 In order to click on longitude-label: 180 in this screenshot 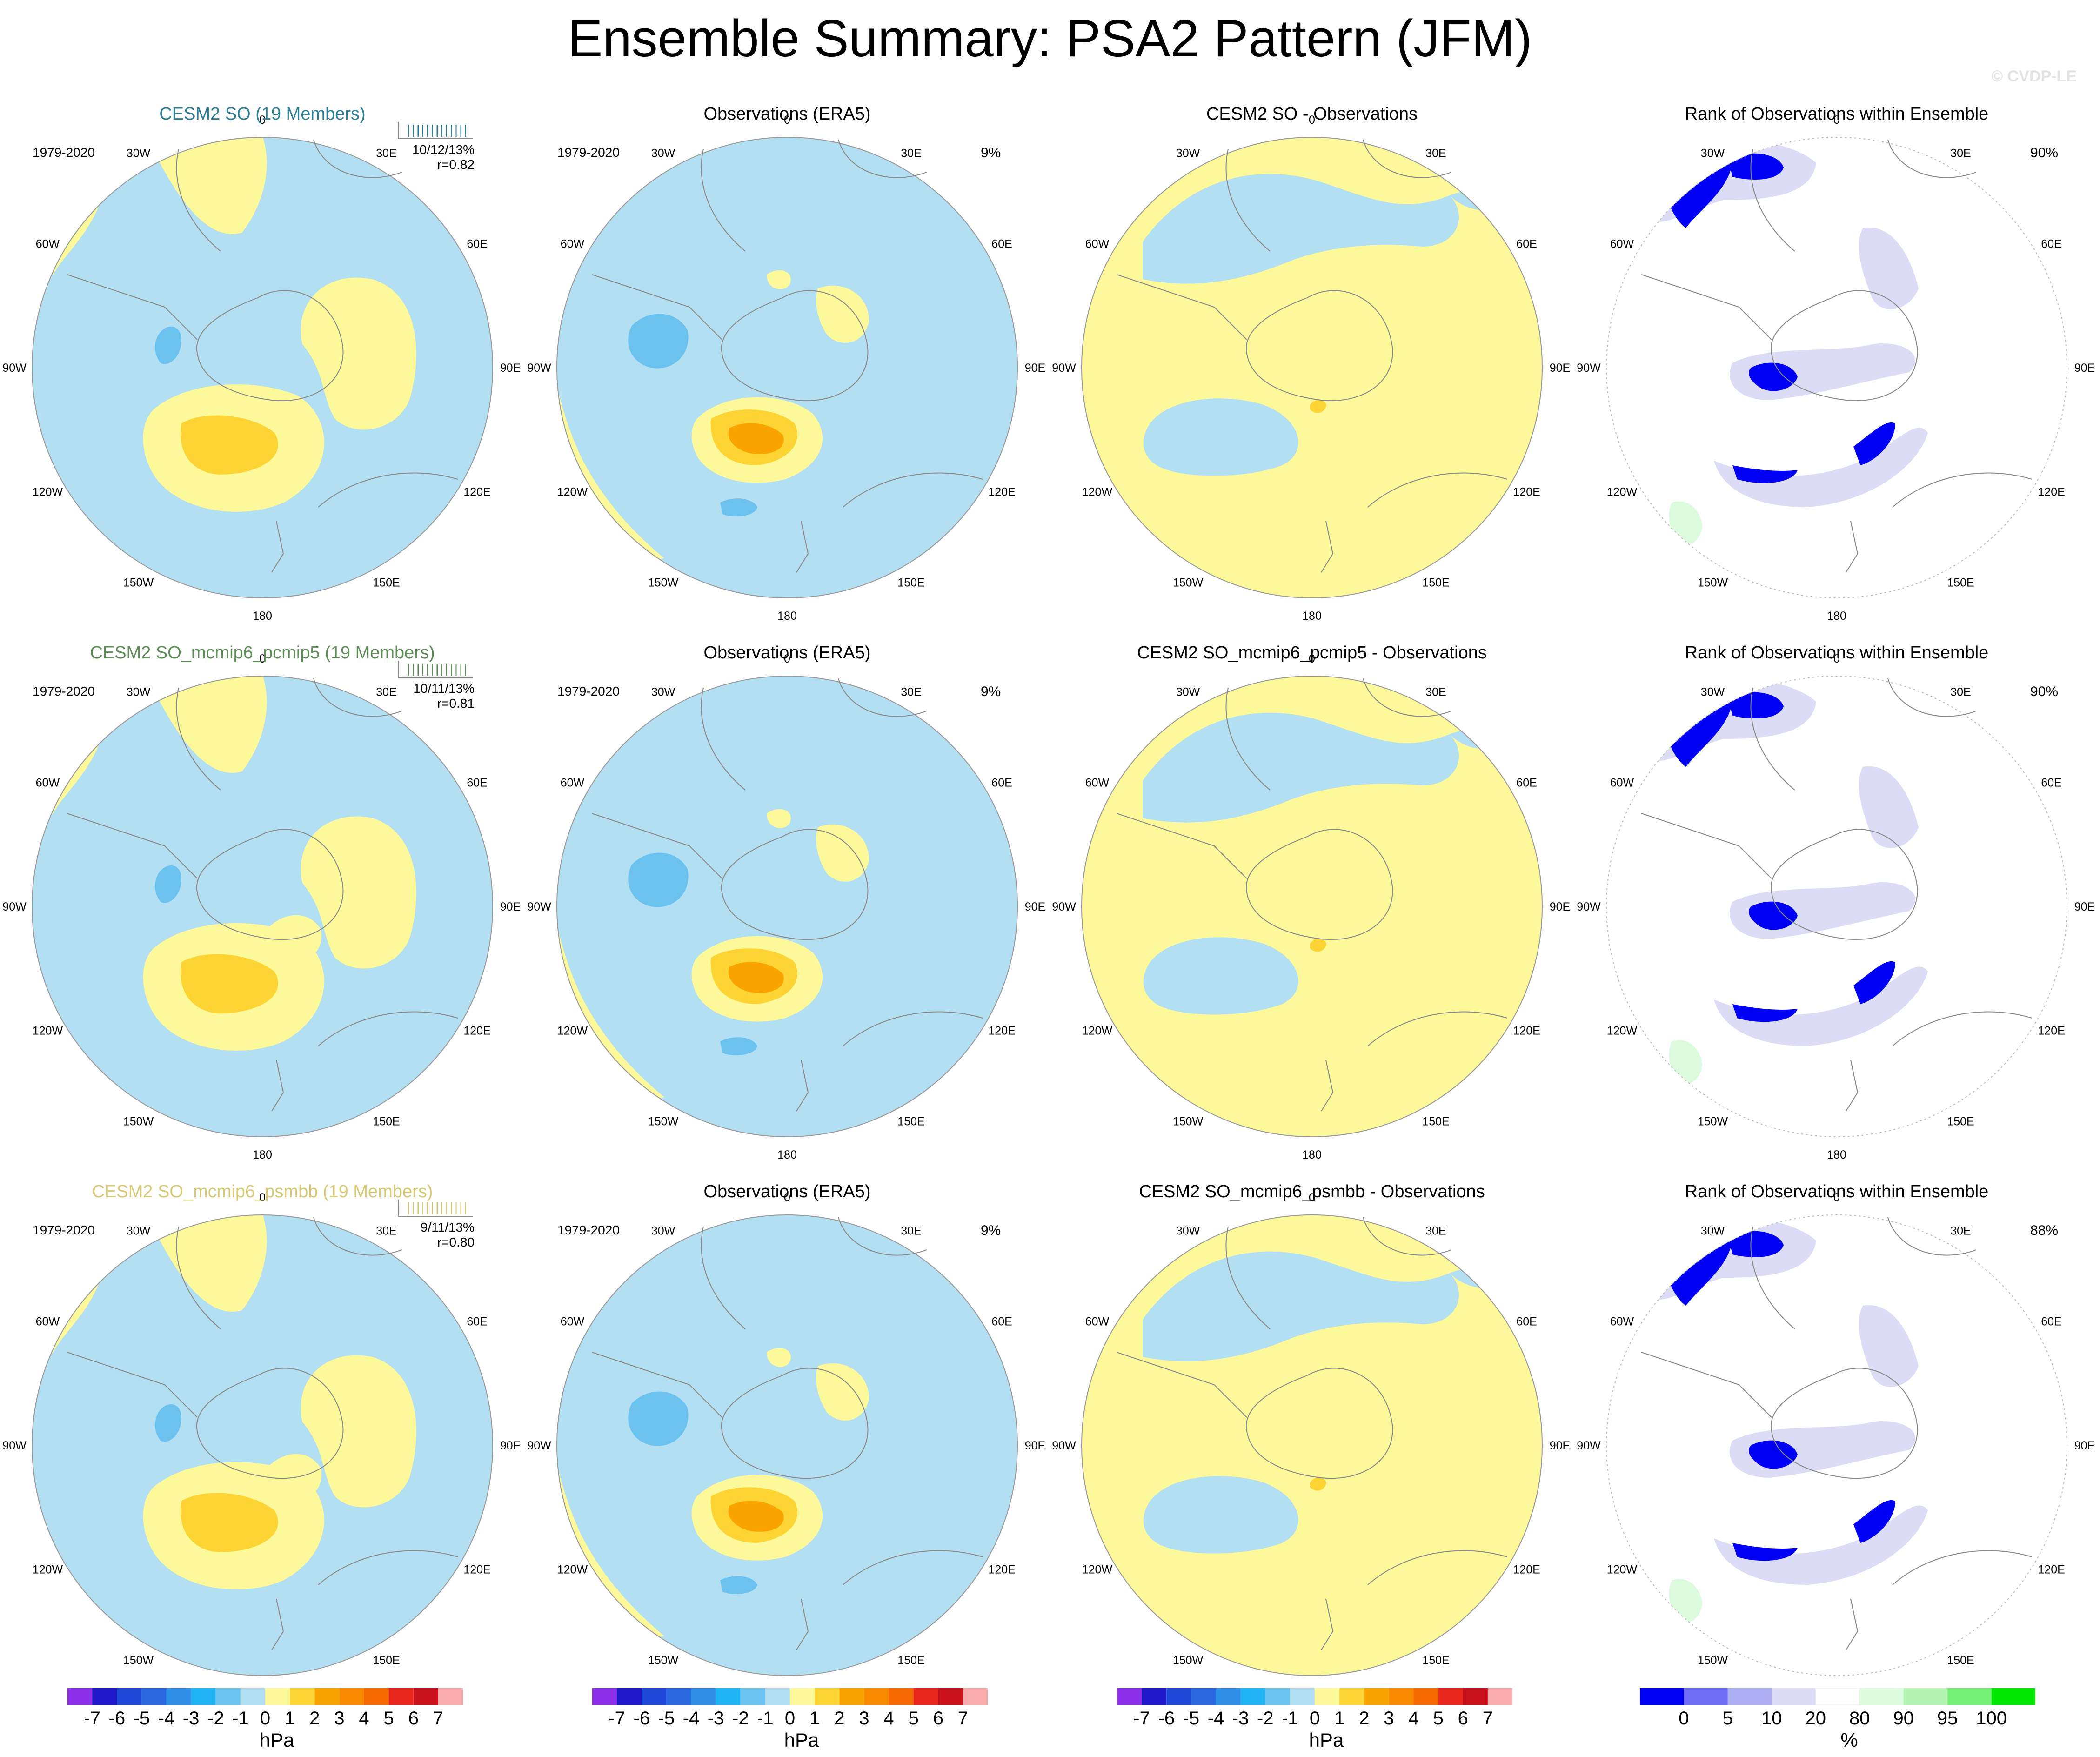, I will do `click(262, 616)`.